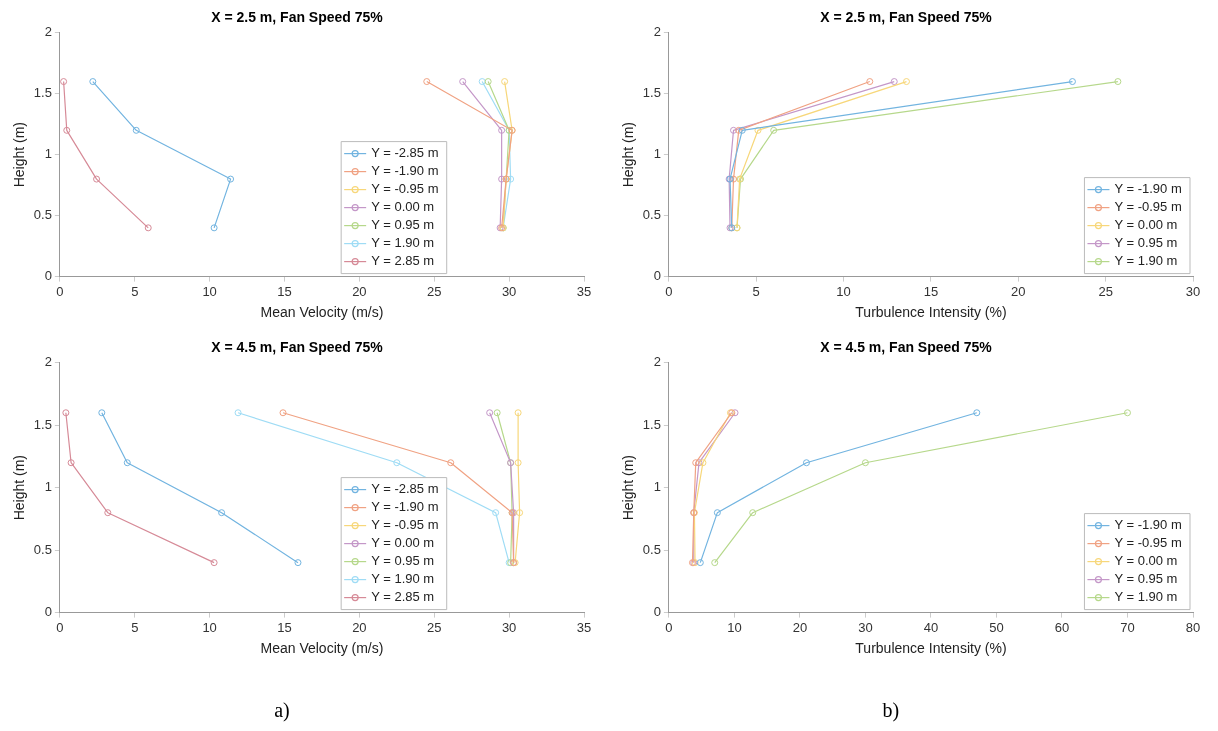  What do you see at coordinates (996, 627) in the screenshot?
I see `x-tick-label: 50` at bounding box center [996, 627].